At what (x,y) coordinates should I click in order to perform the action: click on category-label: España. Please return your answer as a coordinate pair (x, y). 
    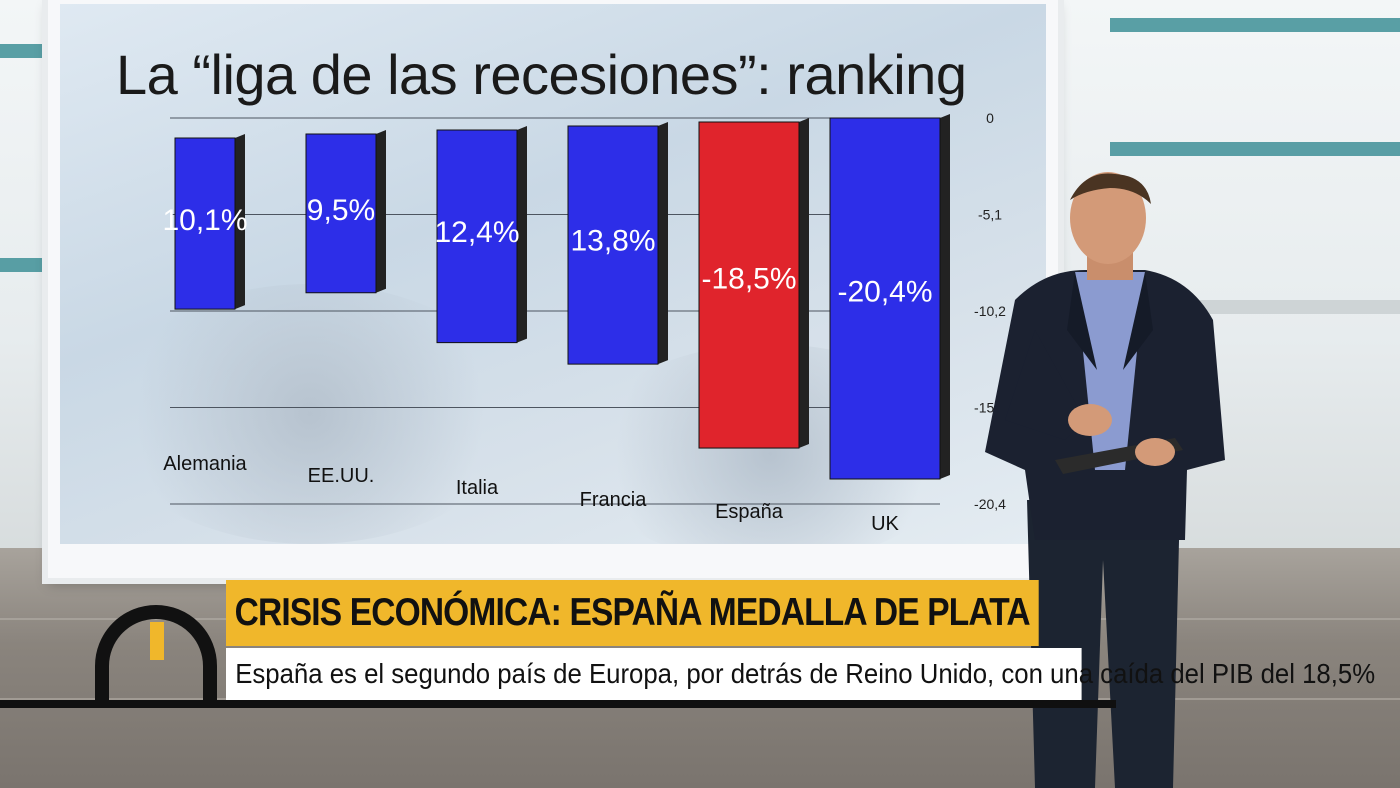
    Looking at the image, I should click on (749, 512).